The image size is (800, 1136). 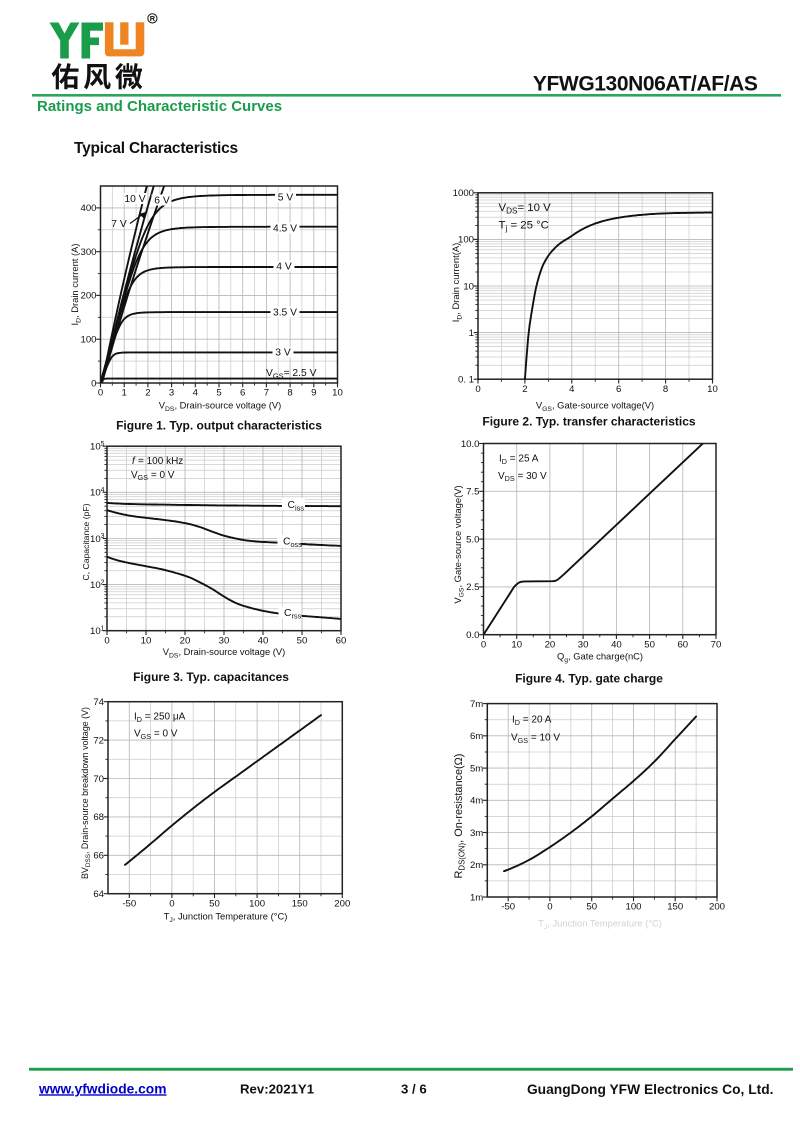 What do you see at coordinates (88, 208) in the screenshot?
I see `svg-text: 400` at bounding box center [88, 208].